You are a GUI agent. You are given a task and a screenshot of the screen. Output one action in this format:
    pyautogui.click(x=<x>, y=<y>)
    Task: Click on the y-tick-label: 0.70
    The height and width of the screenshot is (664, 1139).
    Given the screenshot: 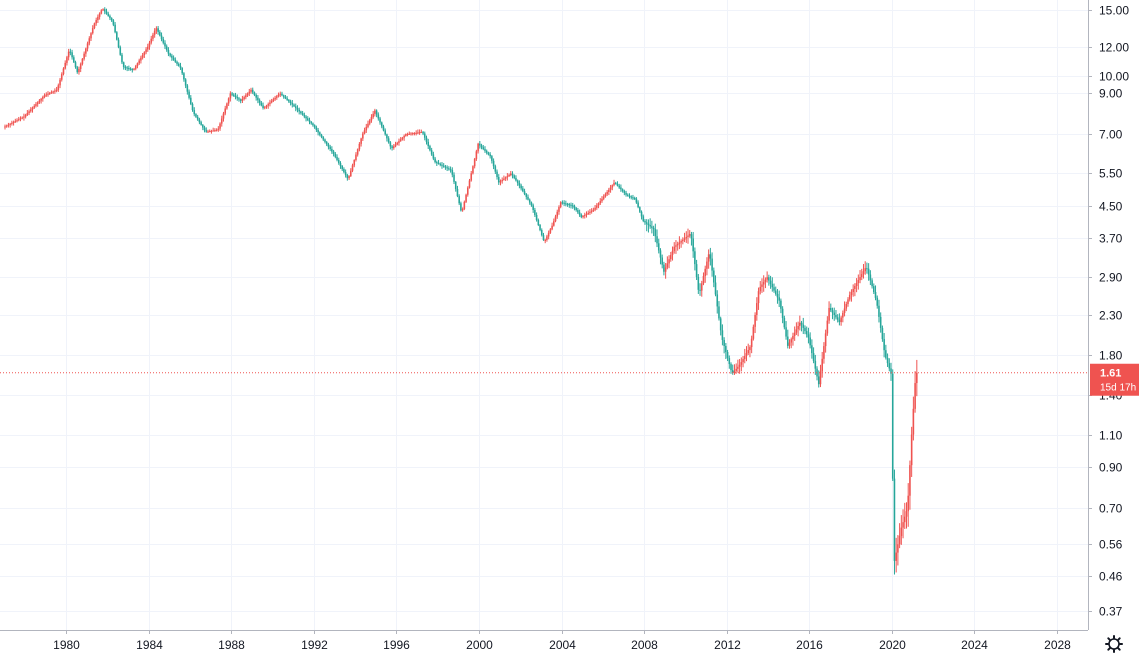 What is the action you would take?
    pyautogui.click(x=1111, y=509)
    